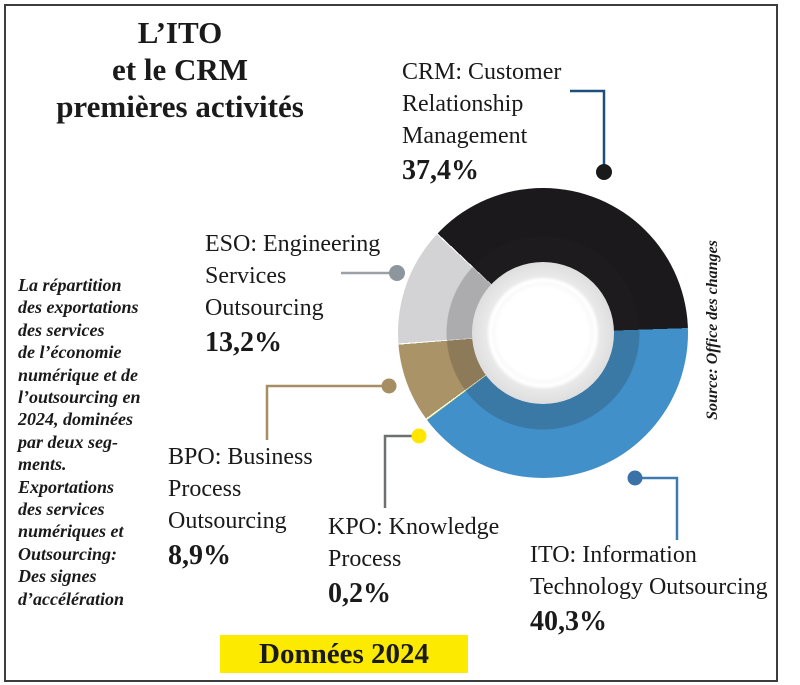 This screenshot has width=800, height=685. What do you see at coordinates (649, 571) in the screenshot?
I see `ito-label: ITO: Information Technology Outsourcing` at bounding box center [649, 571].